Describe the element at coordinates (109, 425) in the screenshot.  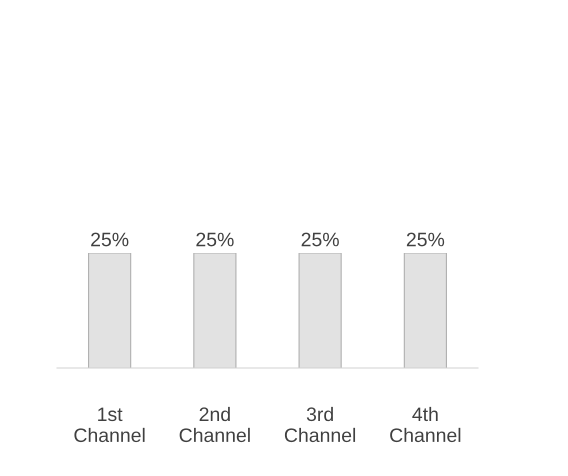
I see `x-tick-label: 1st Channel` at that location.